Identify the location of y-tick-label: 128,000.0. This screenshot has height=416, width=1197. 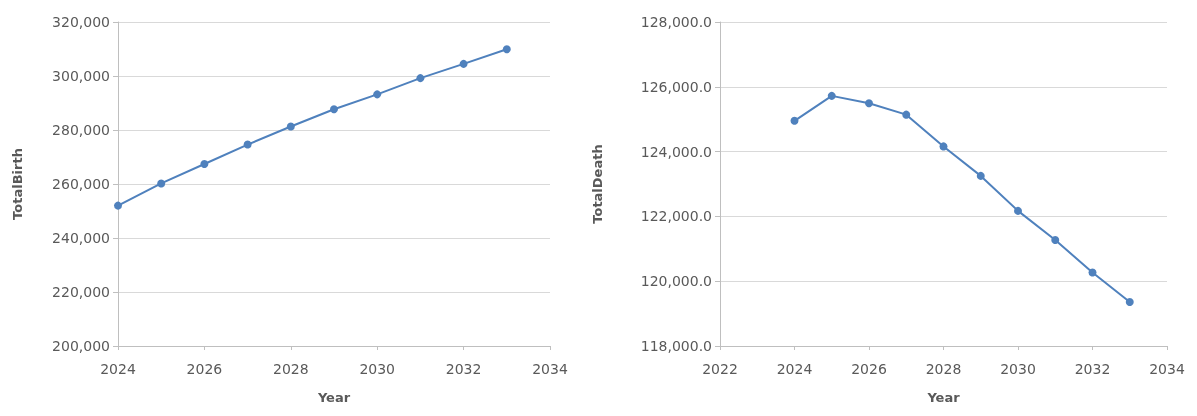
(676, 22).